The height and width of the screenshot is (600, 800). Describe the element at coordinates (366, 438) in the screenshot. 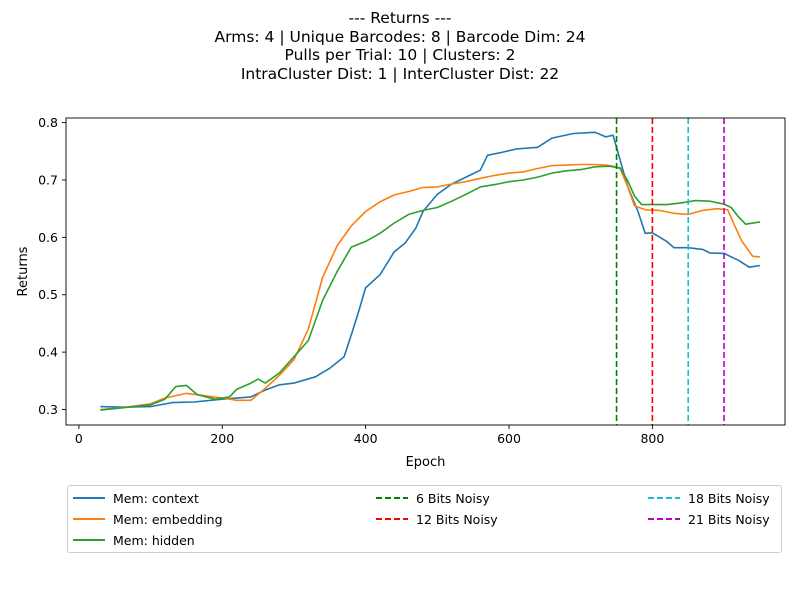

I see `x-tick-label: 400` at that location.